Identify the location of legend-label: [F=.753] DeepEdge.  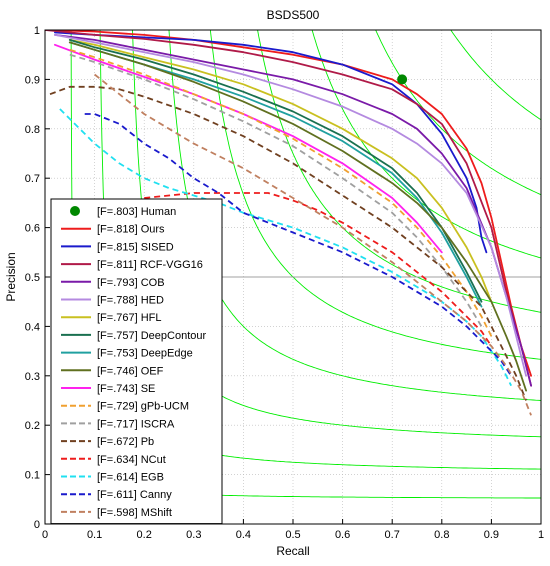
(145, 354).